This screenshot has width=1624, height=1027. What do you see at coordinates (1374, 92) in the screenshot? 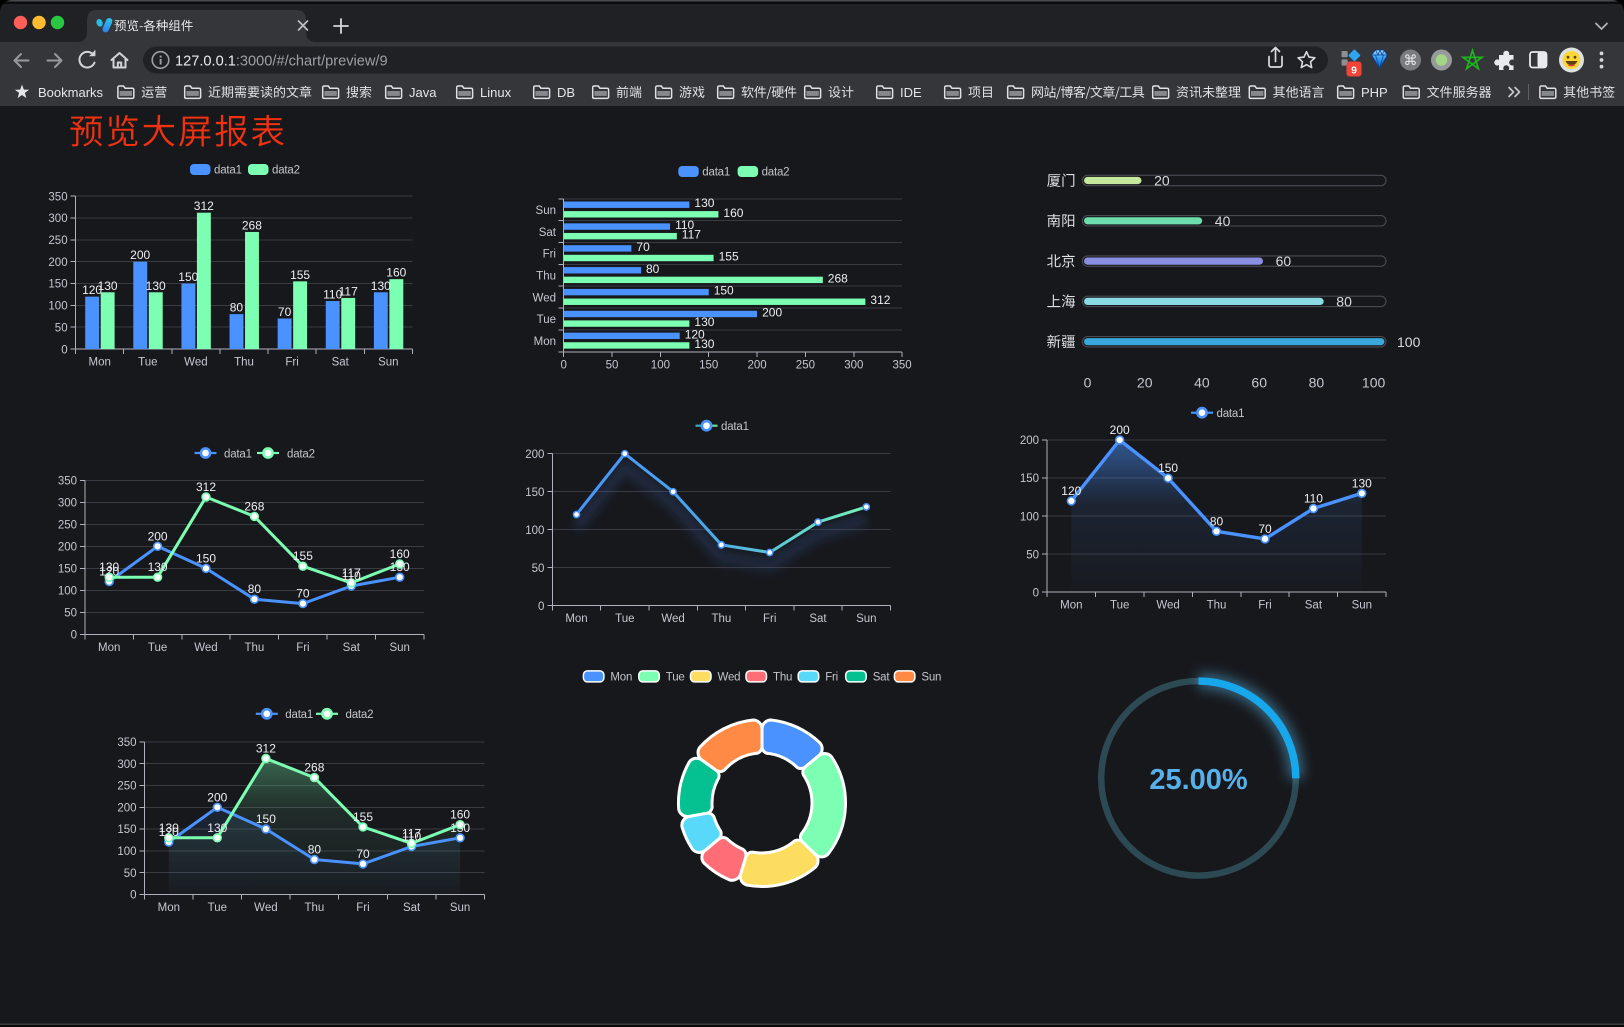
I see `svg-text: PHP` at bounding box center [1374, 92].